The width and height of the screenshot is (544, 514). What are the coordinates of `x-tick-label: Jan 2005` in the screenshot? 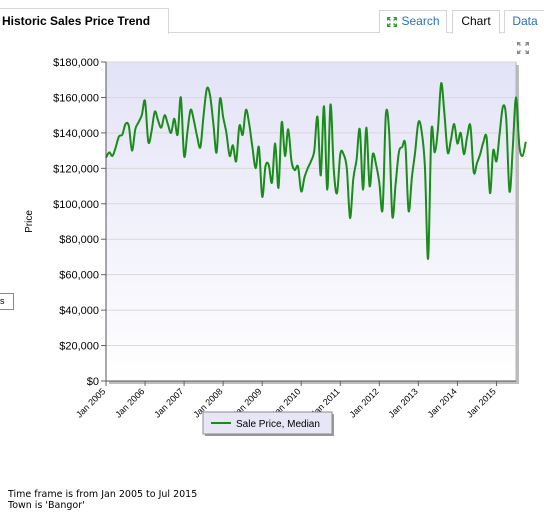 It's located at (90, 402).